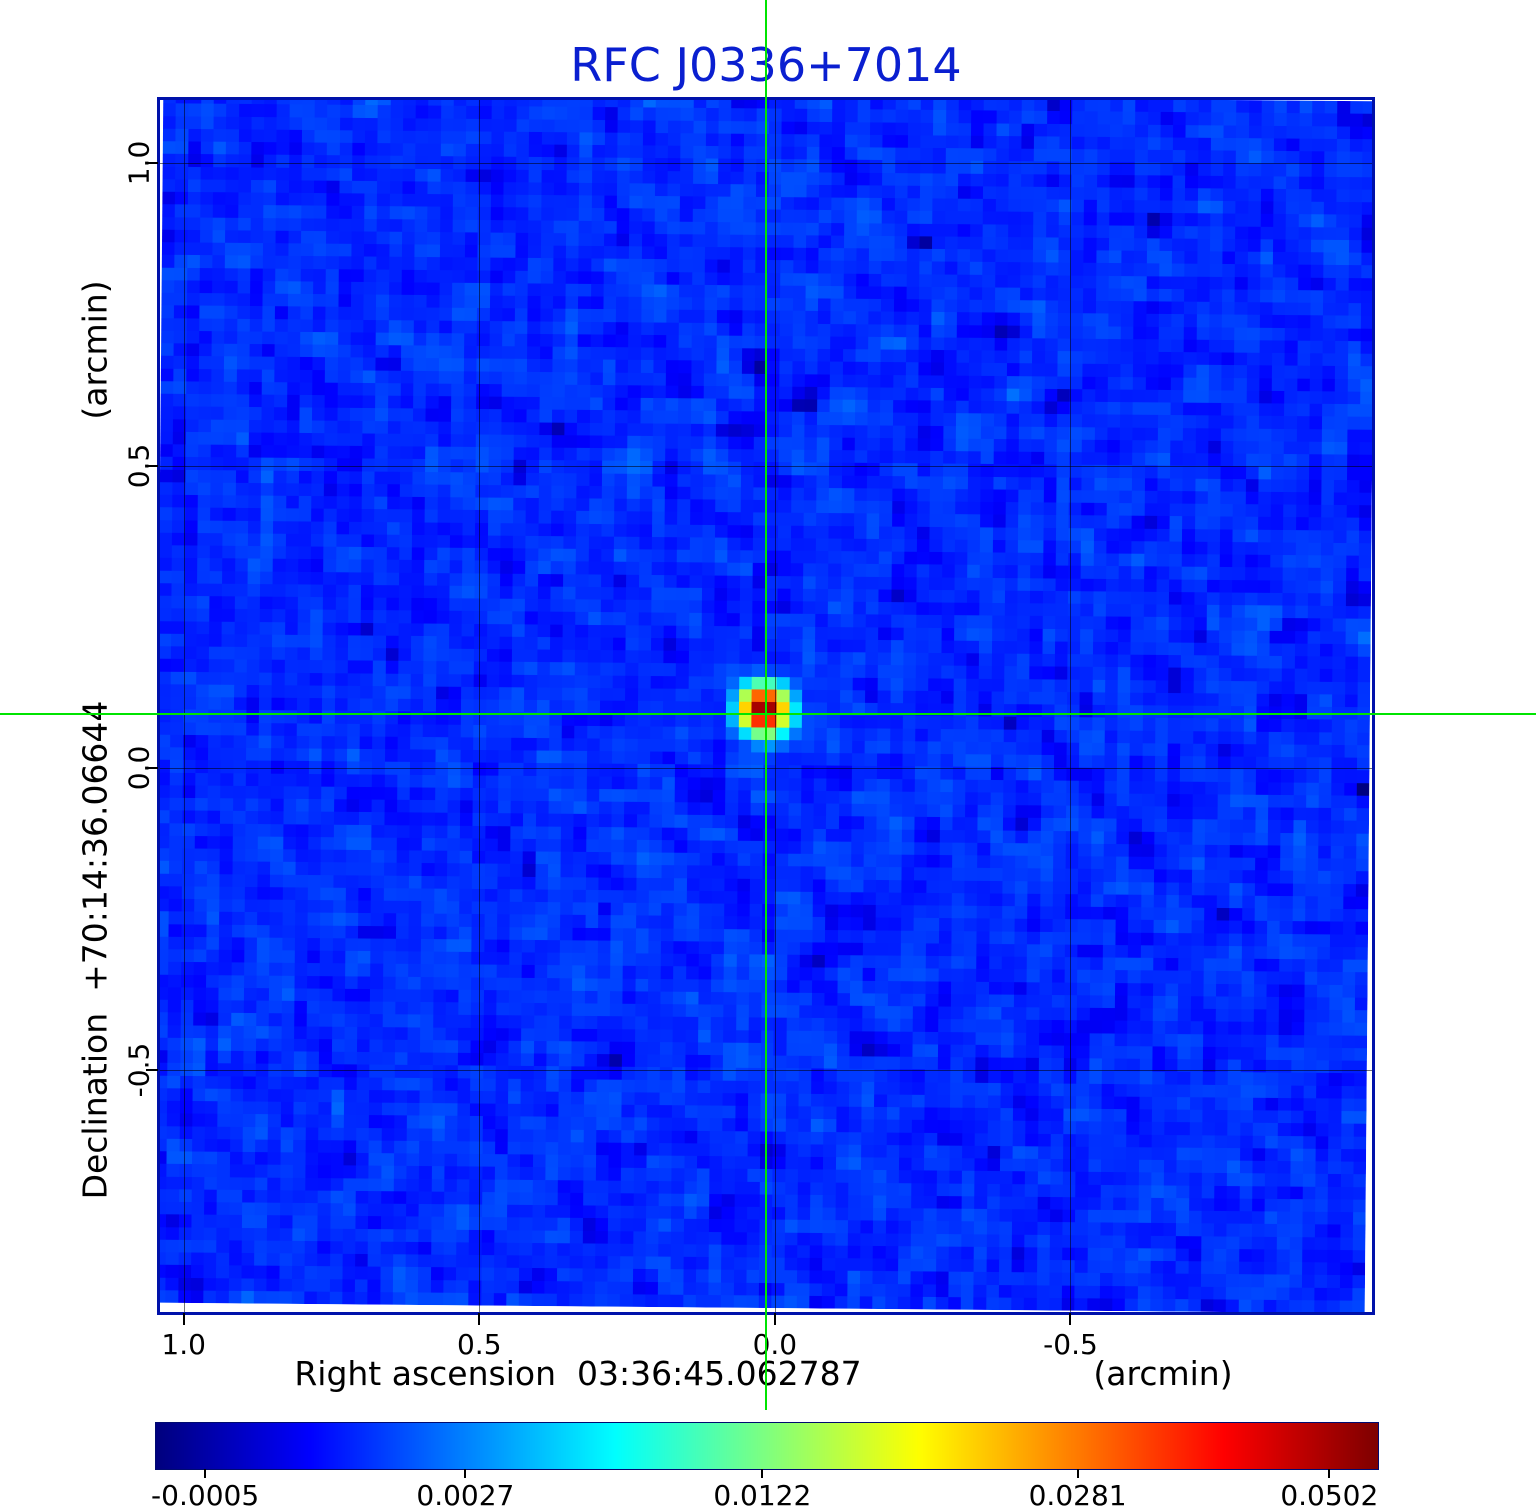  I want to click on crosshair-horizontal-line, so click(768, 714).